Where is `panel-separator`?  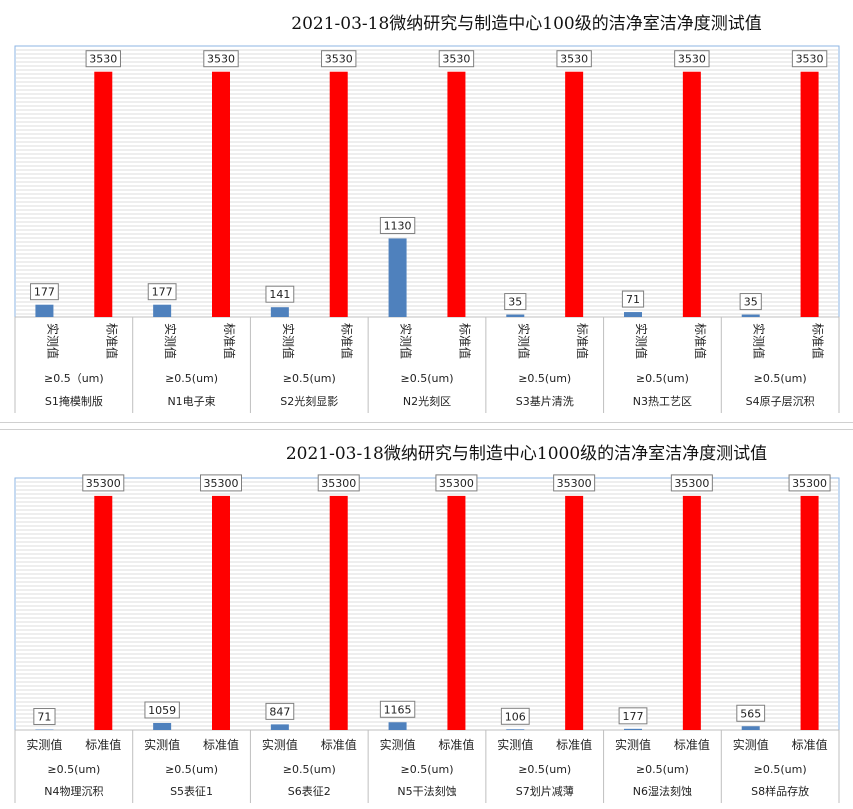 panel-separator is located at coordinates (426, 426).